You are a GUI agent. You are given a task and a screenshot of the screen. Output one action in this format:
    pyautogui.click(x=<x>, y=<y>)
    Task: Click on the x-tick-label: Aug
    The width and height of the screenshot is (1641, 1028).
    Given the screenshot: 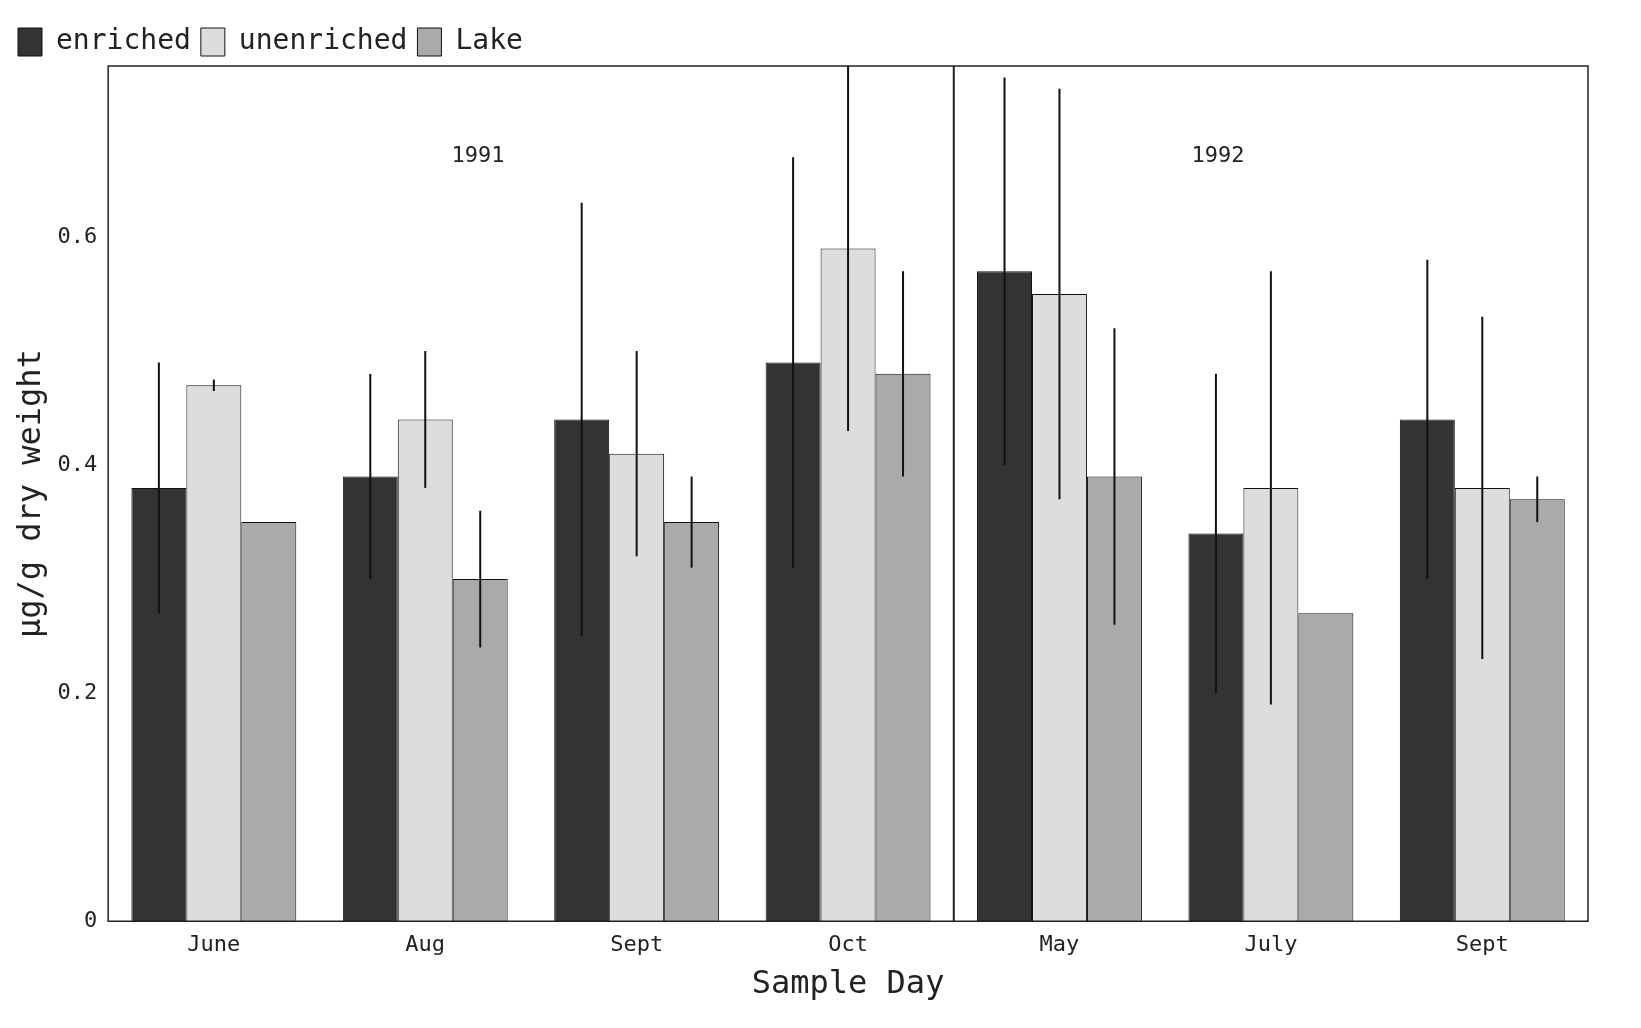 What is the action you would take?
    pyautogui.click(x=425, y=944)
    